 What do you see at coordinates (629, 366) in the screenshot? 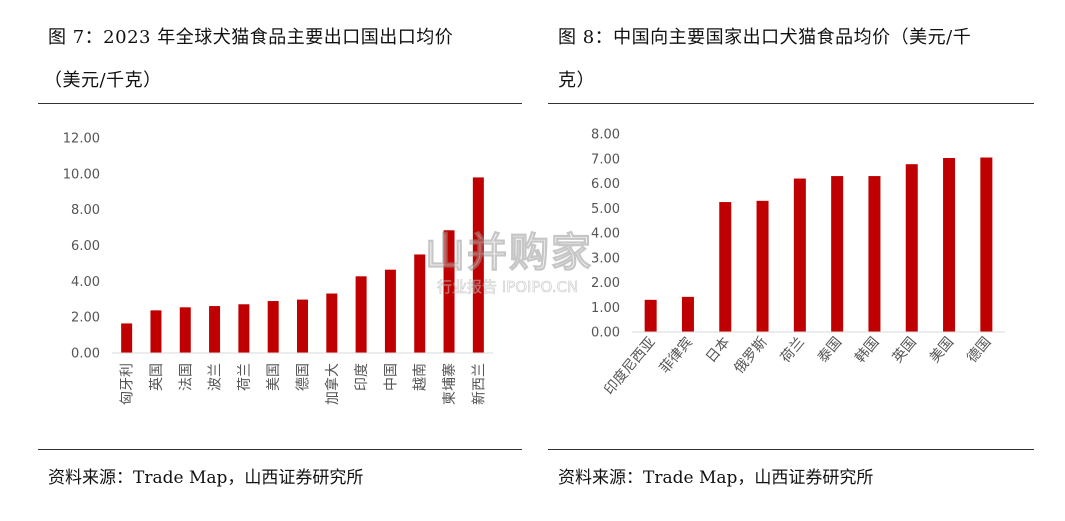
I see `category-label: 印度尼西亚` at bounding box center [629, 366].